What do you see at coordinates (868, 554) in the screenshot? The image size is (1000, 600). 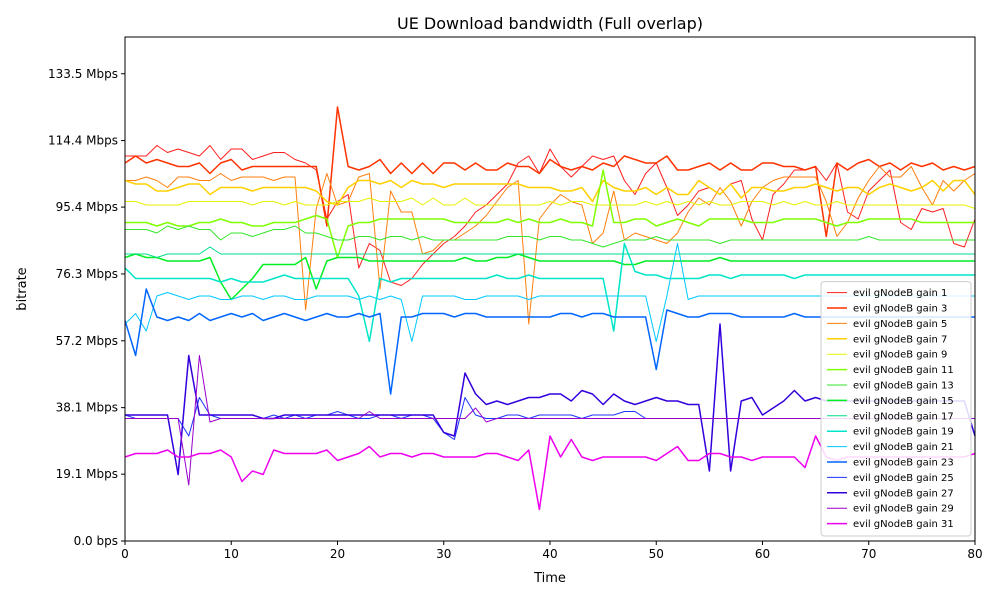 I see `x-tick-label: 70` at bounding box center [868, 554].